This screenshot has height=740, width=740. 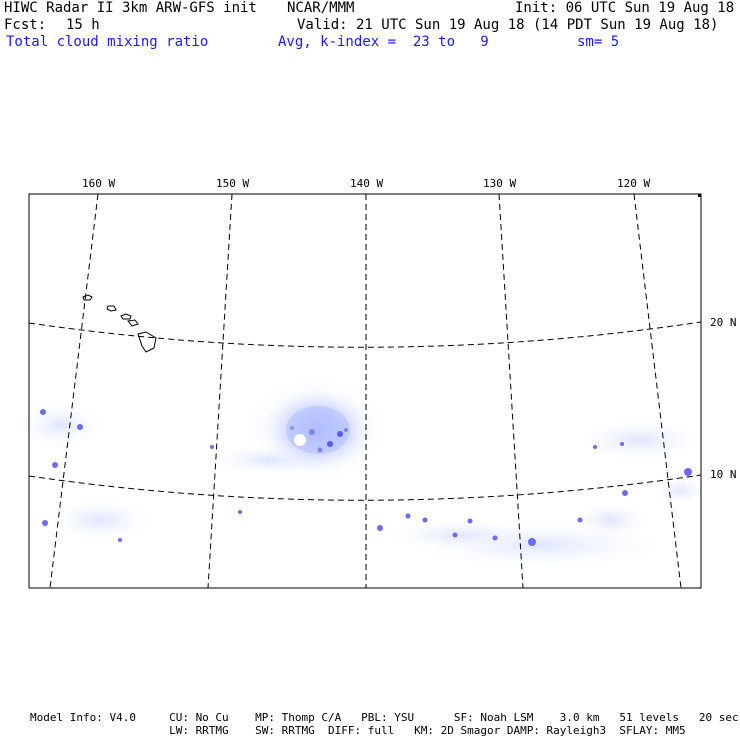 What do you see at coordinates (500, 183) in the screenshot?
I see `lon-label-130w: 130 W` at bounding box center [500, 183].